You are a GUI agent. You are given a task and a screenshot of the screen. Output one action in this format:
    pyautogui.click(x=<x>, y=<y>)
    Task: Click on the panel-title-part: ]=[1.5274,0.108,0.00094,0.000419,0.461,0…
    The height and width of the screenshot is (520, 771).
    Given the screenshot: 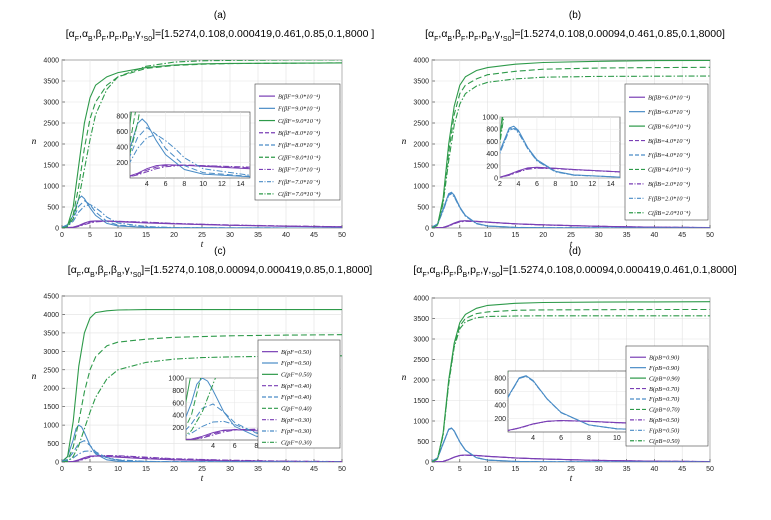 What is the action you would take?
    pyautogui.click(x=618, y=270)
    